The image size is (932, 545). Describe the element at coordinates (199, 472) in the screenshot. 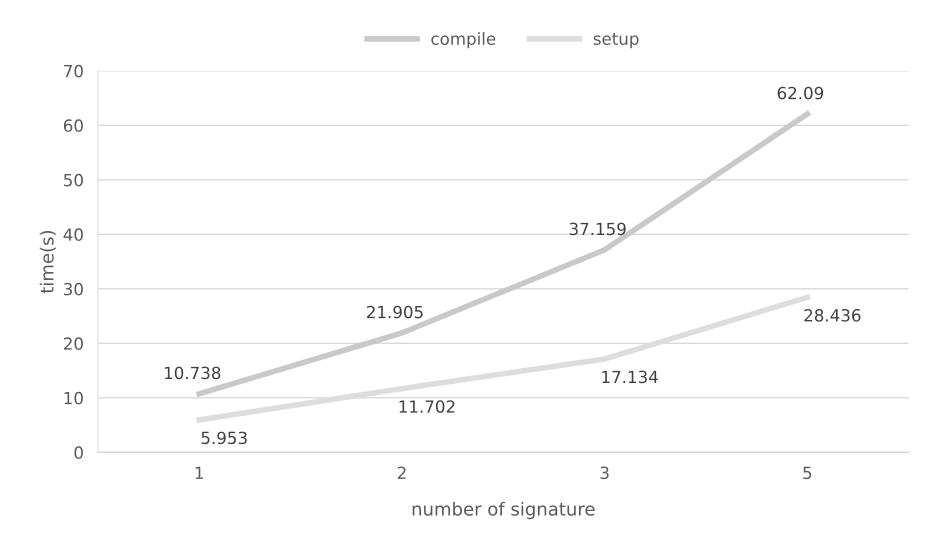

I see `x-tick-label: 1` at that location.